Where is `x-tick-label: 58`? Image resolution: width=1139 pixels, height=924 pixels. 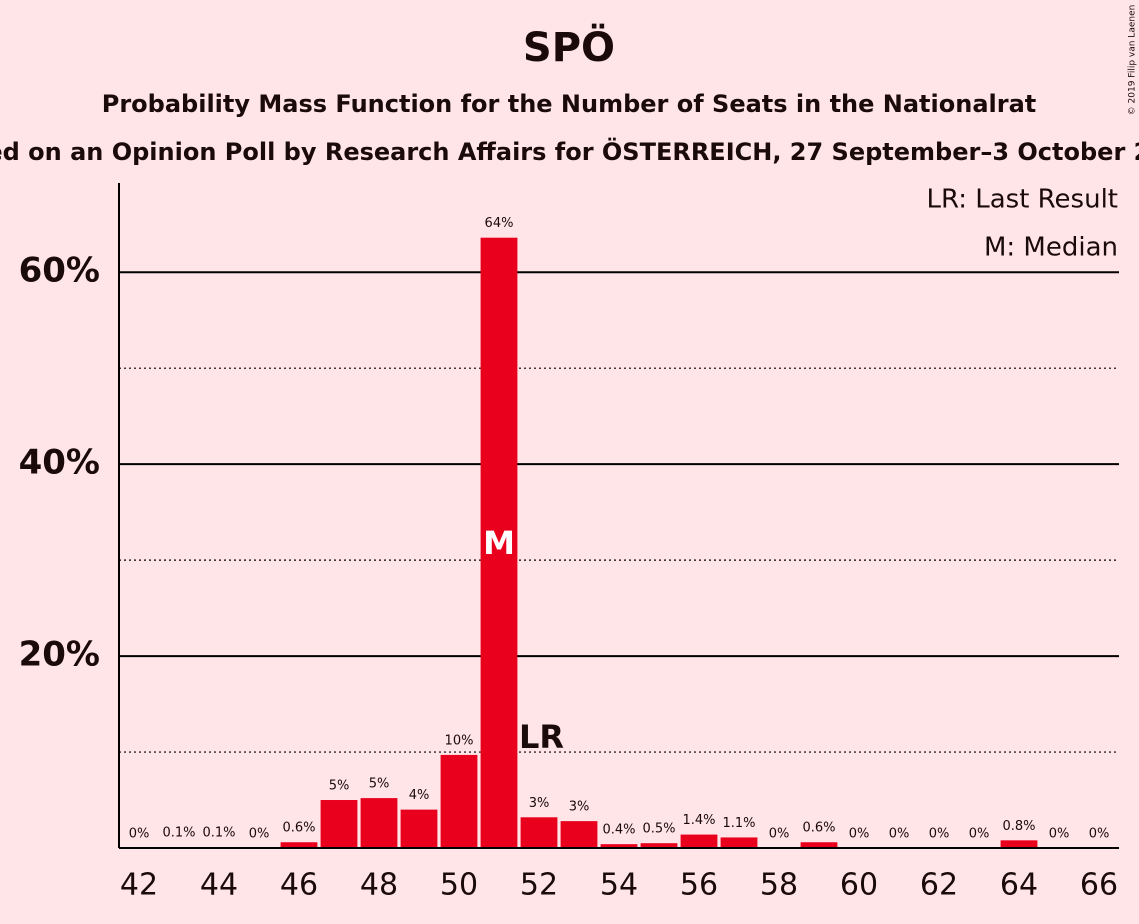 x-tick-label: 58 is located at coordinates (779, 885).